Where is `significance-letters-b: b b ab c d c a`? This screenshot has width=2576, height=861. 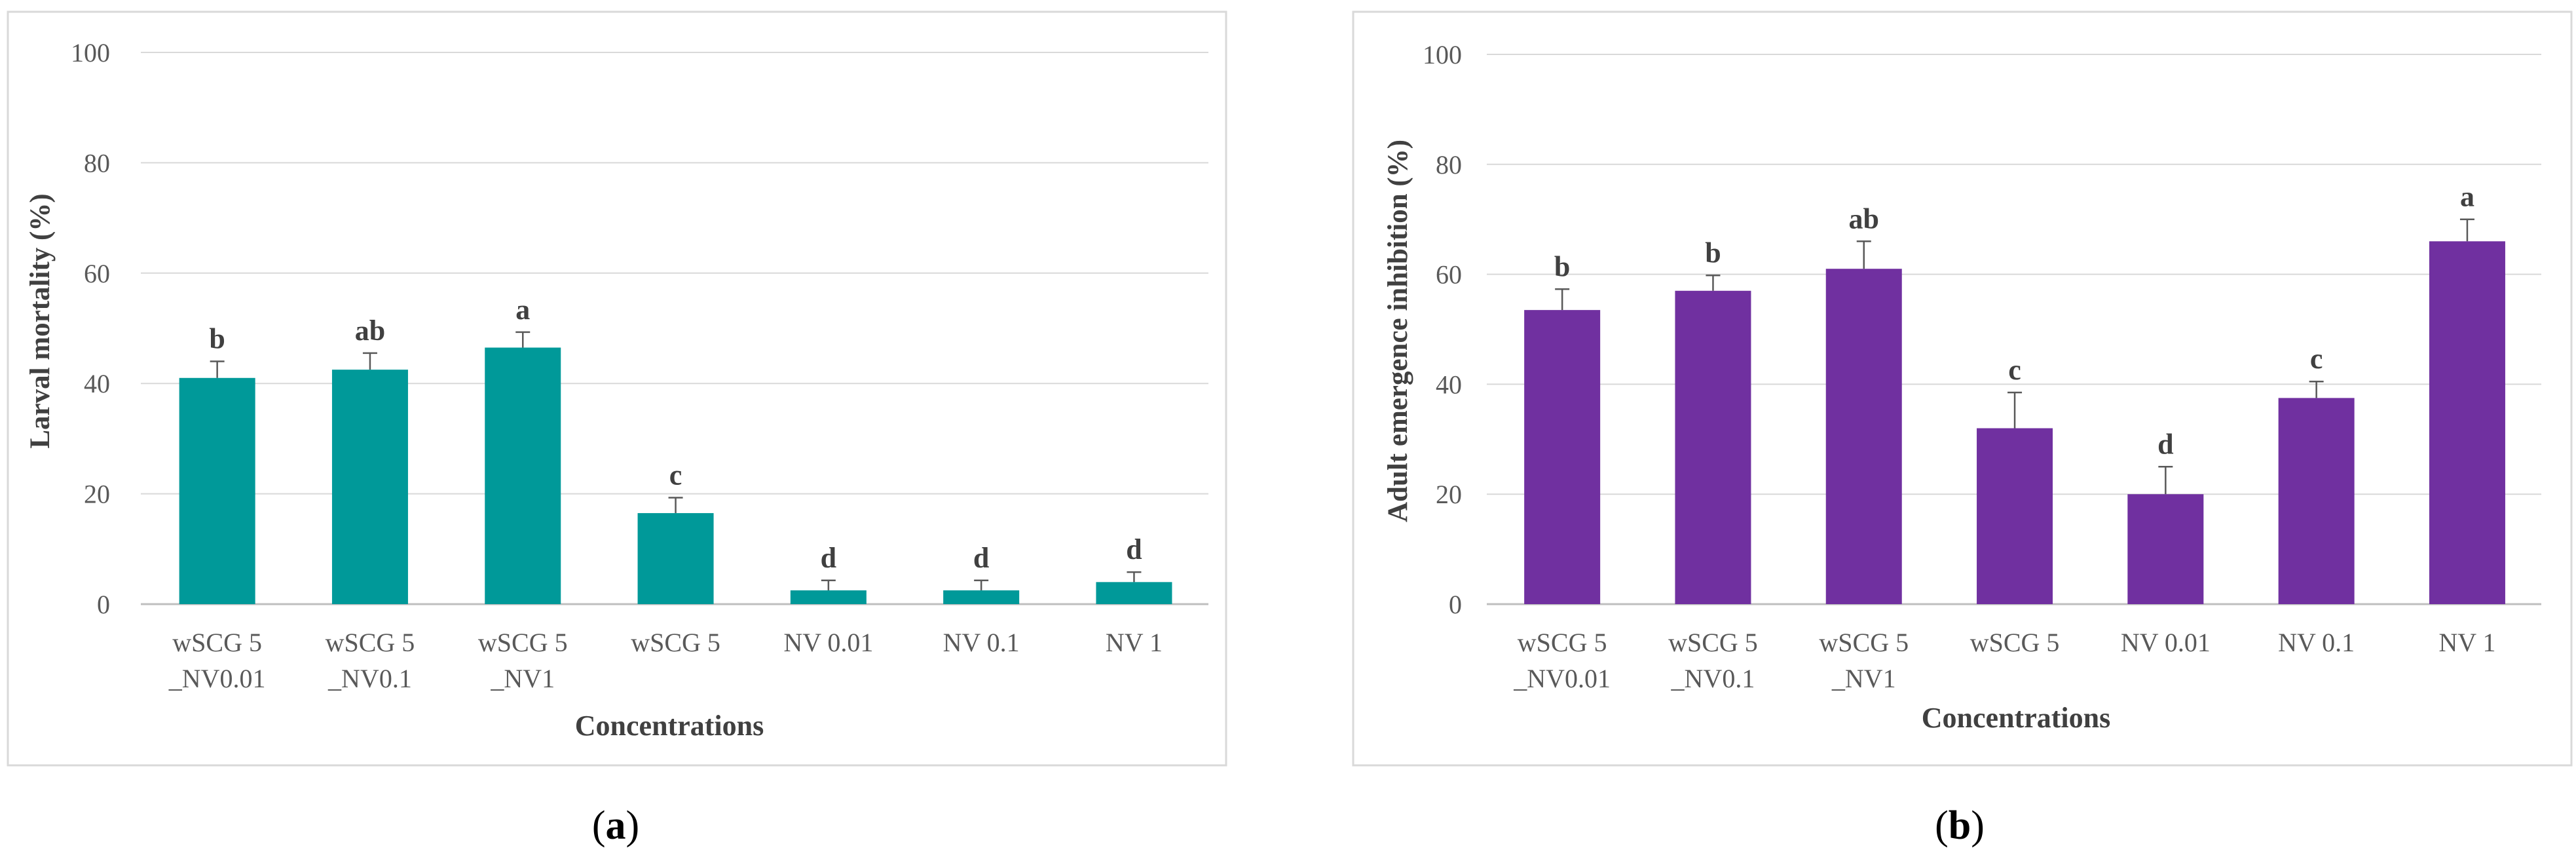
significance-letters-b: b b ab c d c a is located at coordinates (2014, 321).